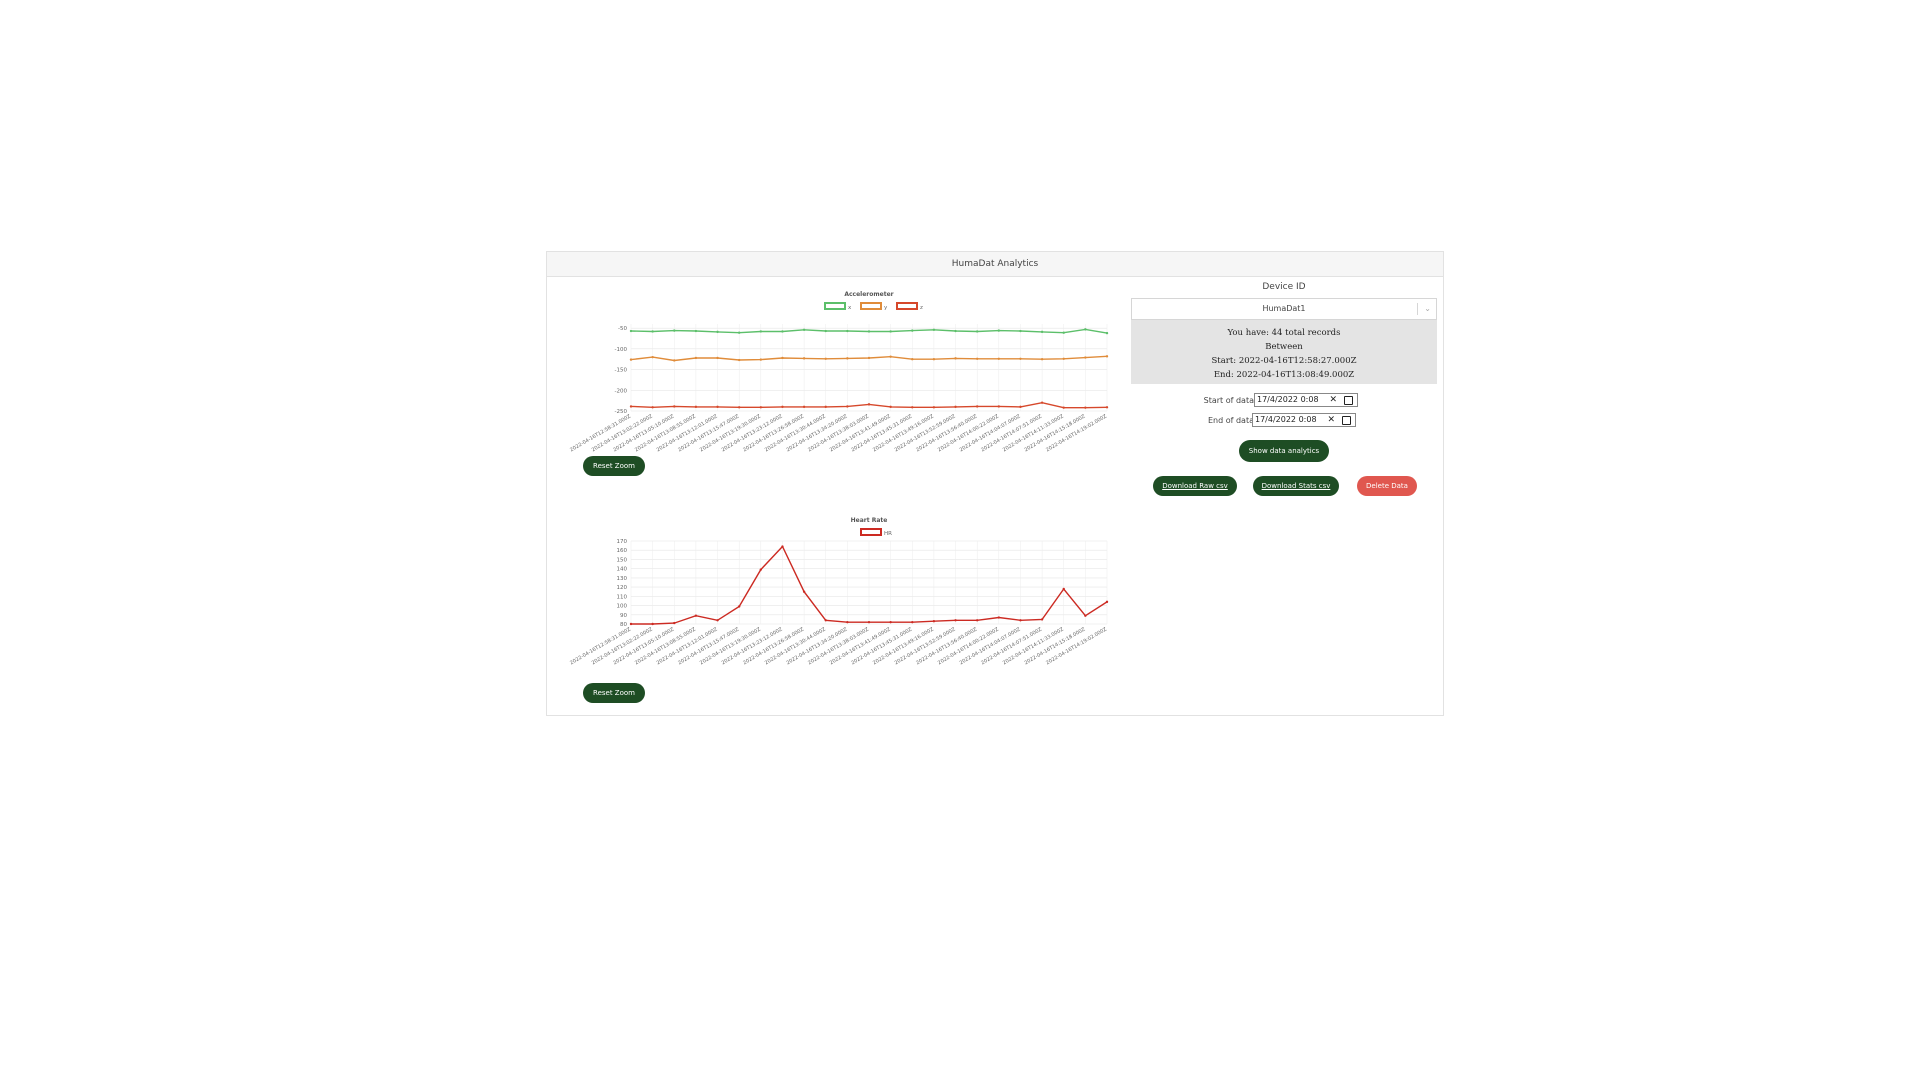 The width and height of the screenshot is (1920, 1080). What do you see at coordinates (1296, 486) in the screenshot?
I see `download-stats-csv-button: Download Stats csv` at bounding box center [1296, 486].